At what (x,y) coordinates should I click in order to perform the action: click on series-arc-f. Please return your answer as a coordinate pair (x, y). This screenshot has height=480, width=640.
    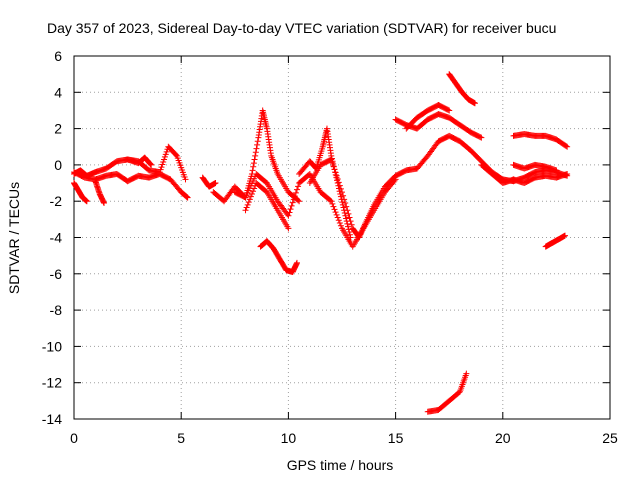
    Looking at the image, I should click on (209, 182).